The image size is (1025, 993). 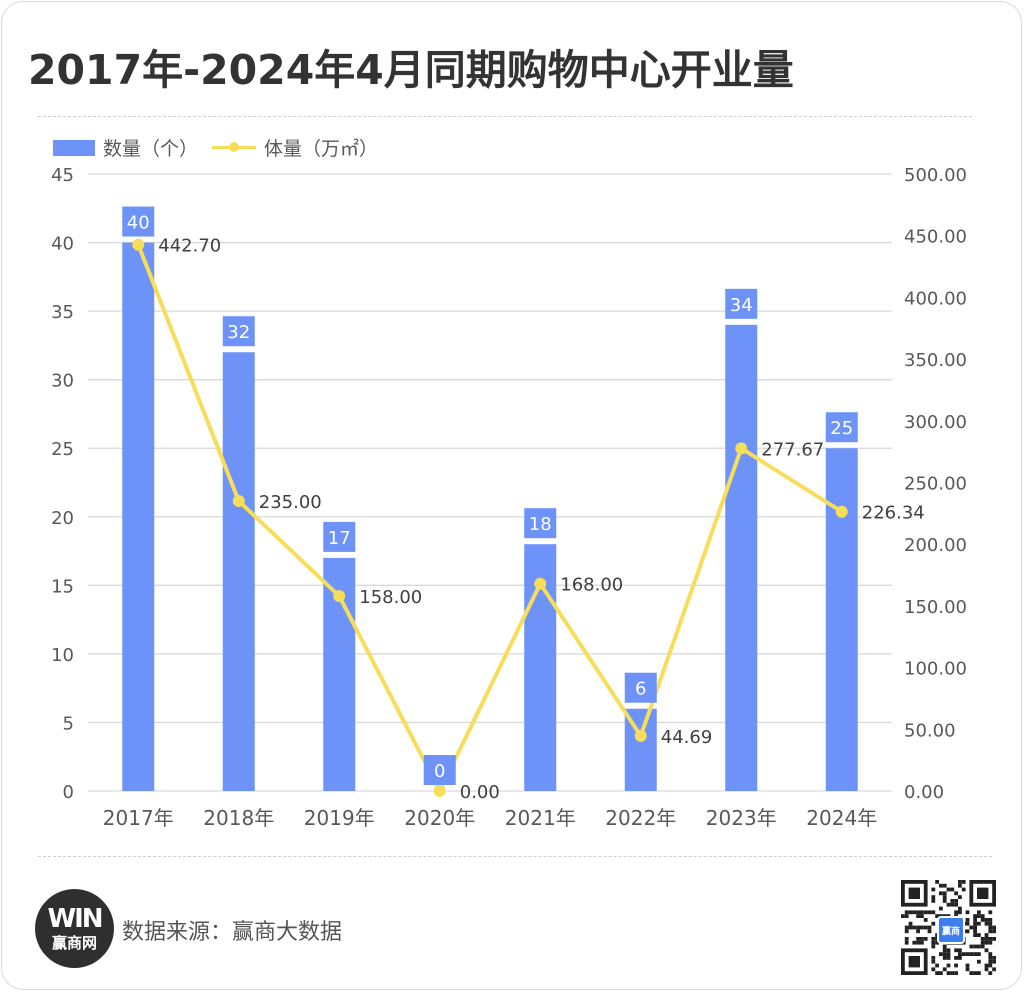 I want to click on x-tick-label: 2018年, so click(x=238, y=818).